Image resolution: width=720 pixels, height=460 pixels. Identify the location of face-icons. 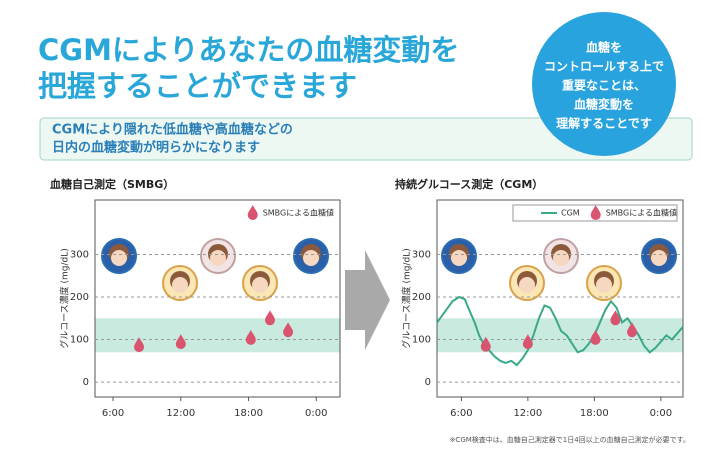
(389, 269).